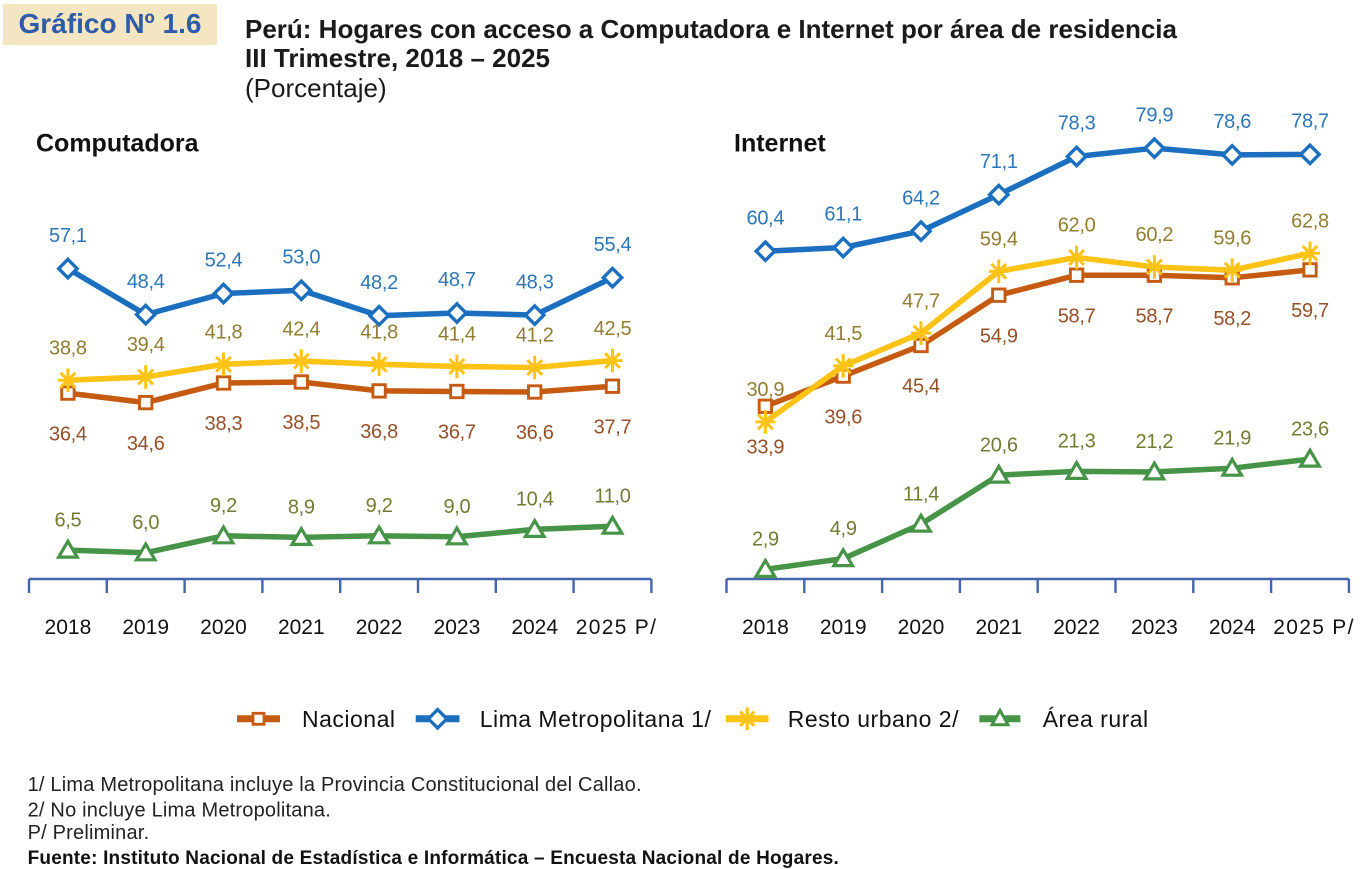  Describe the element at coordinates (1155, 442) in the screenshot. I see `svg-text: 21,2` at that location.